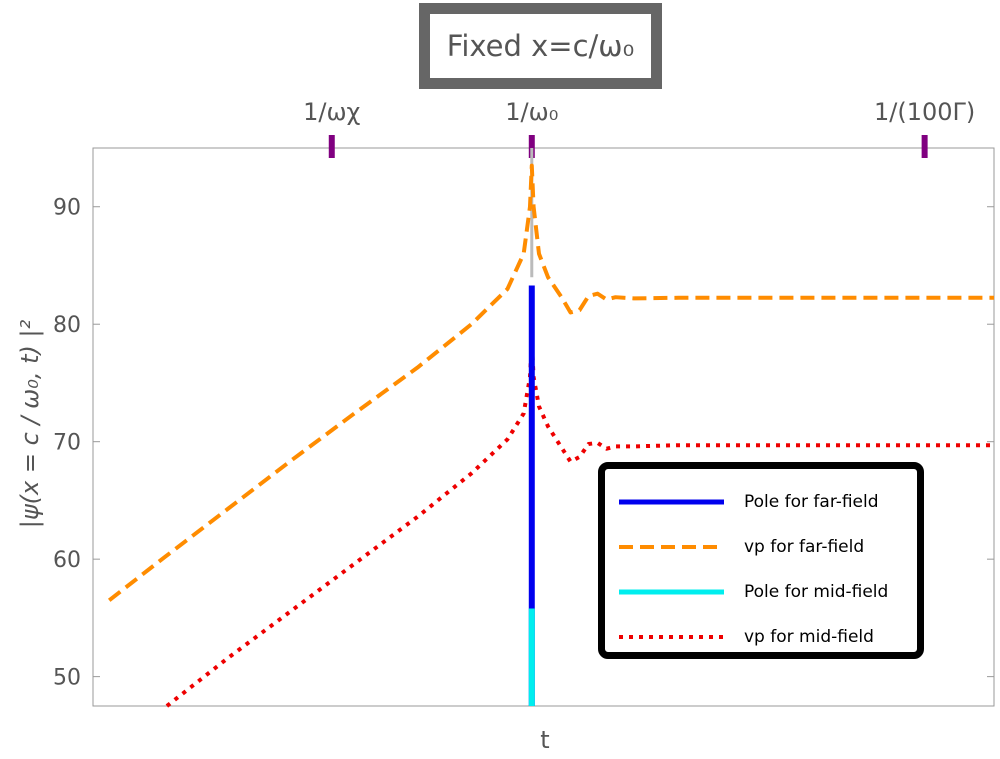  Describe the element at coordinates (30, 424) in the screenshot. I see `y-axis-title: |ψ(x = c / ω₀, t) |²` at that location.